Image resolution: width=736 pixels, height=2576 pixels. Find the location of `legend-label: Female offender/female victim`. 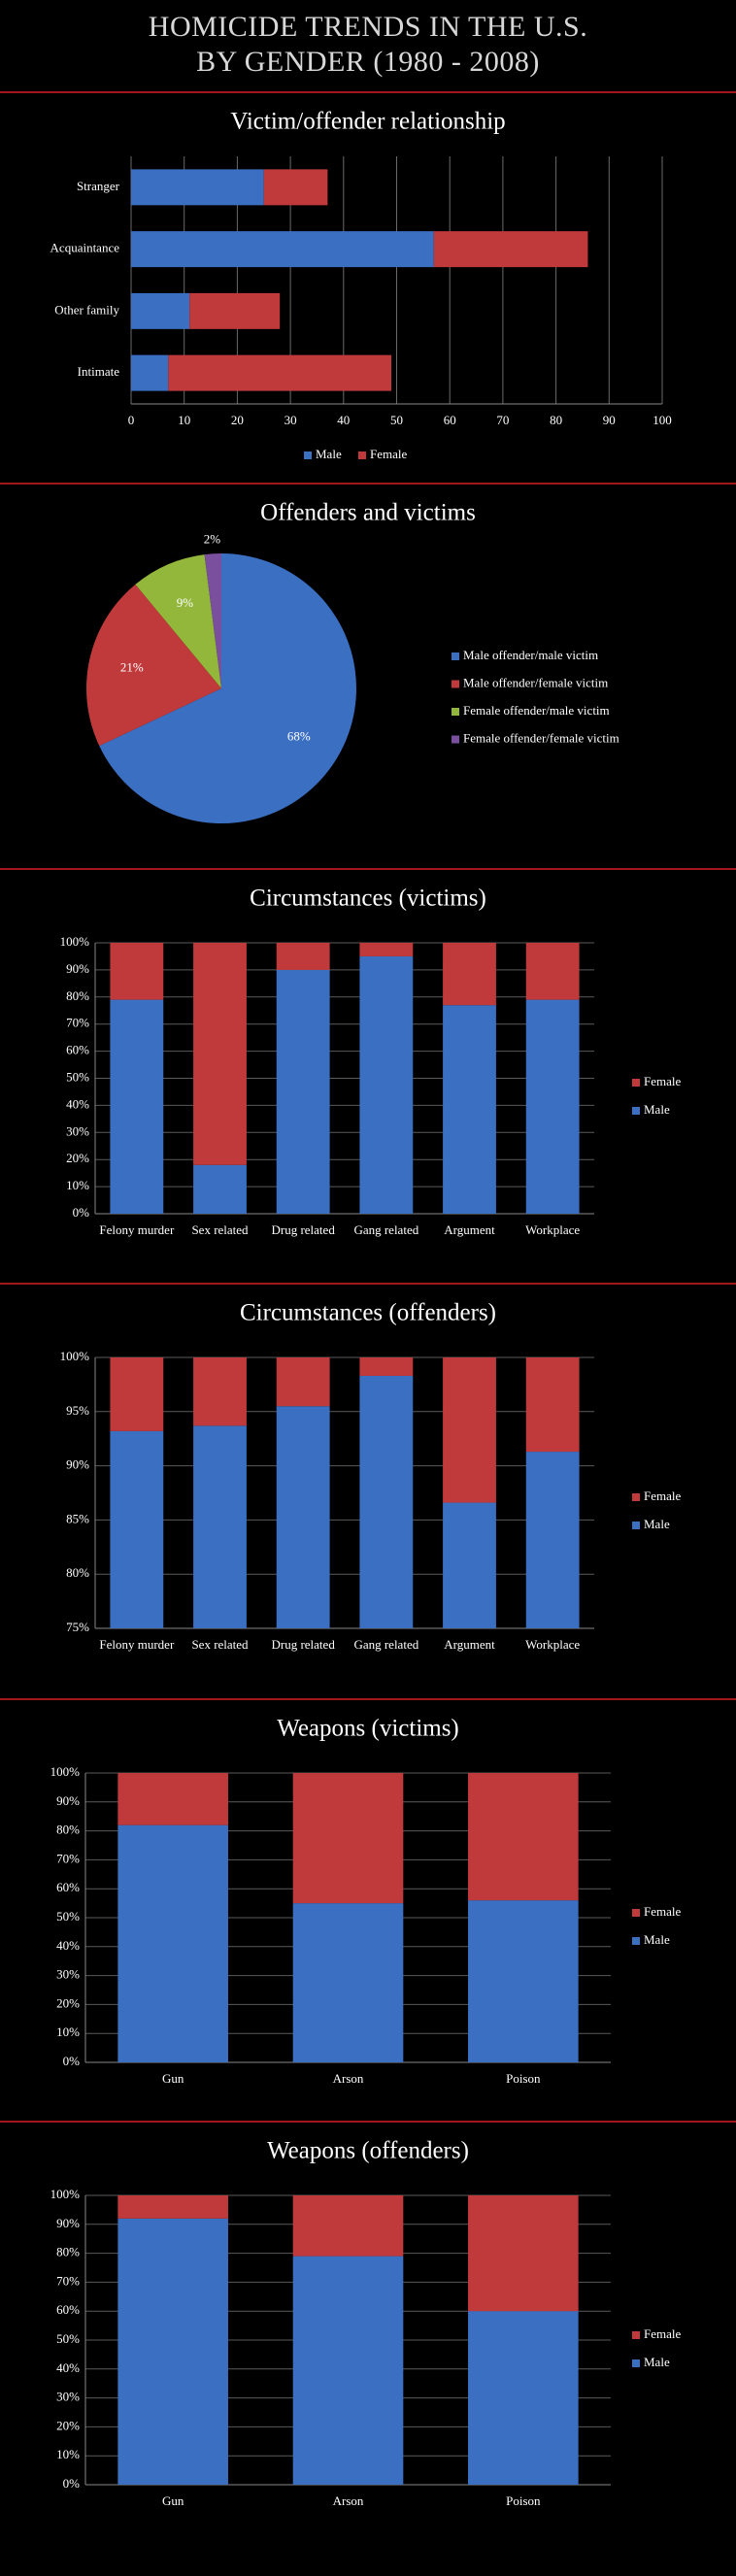

legend-label: Female offender/female victim is located at coordinates (541, 737).